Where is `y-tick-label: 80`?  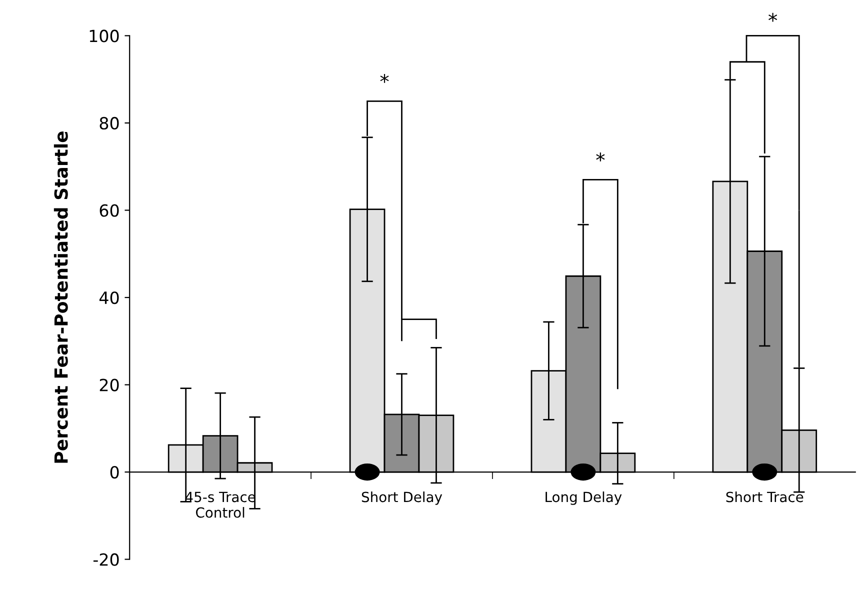 y-tick-label: 80 is located at coordinates (109, 123).